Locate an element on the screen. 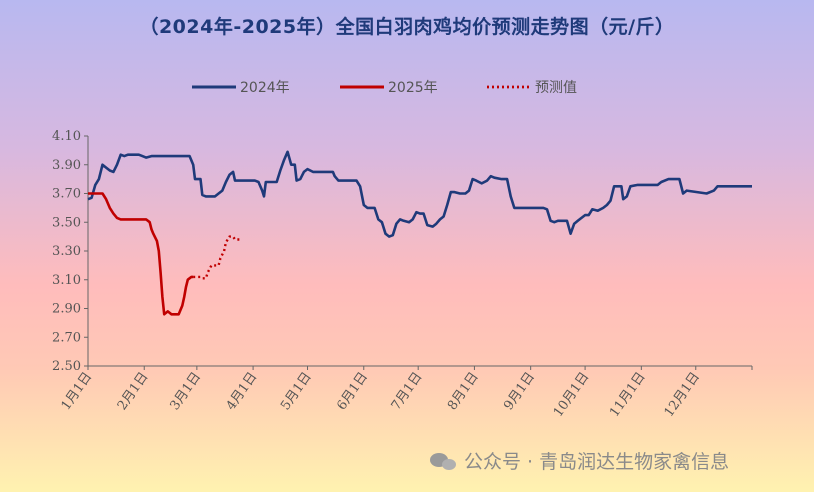  y-tick-label: 3.30 is located at coordinates (66, 251).